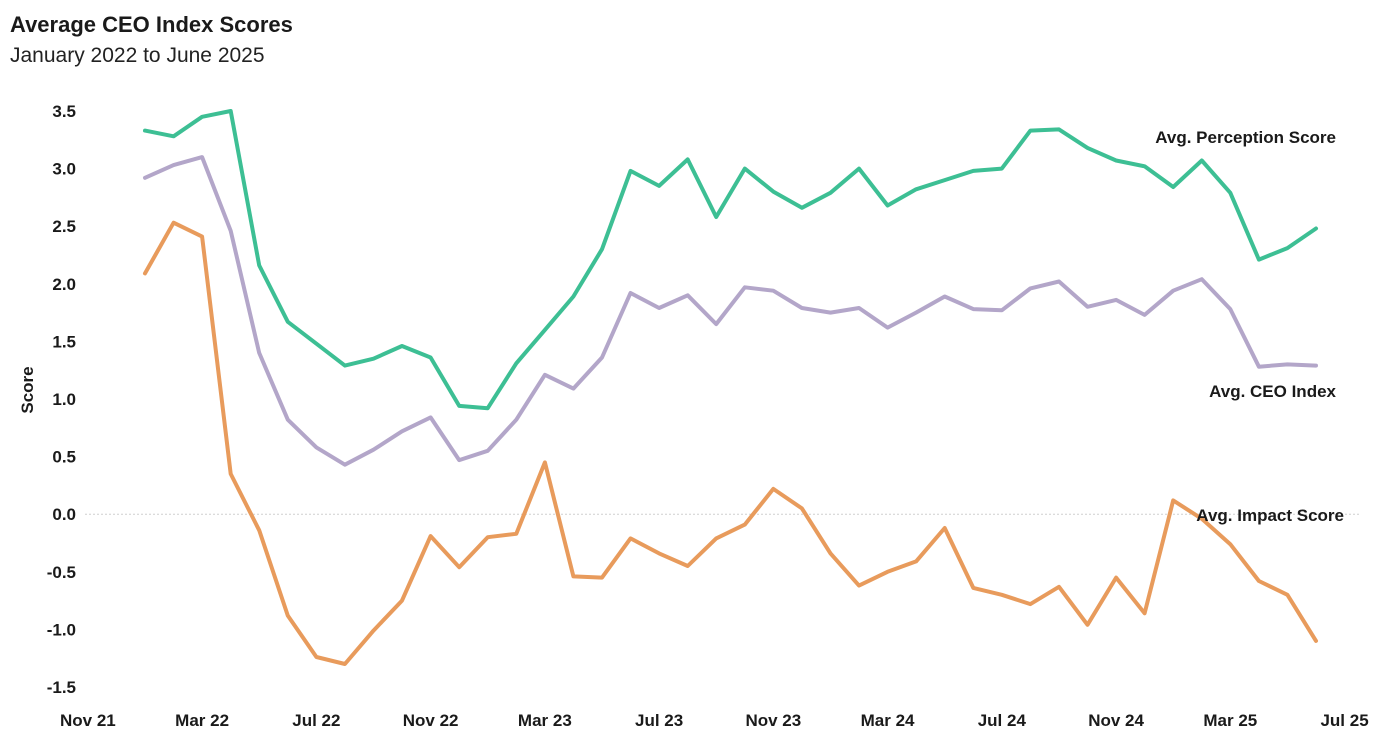 The height and width of the screenshot is (737, 1382). What do you see at coordinates (137, 55) in the screenshot?
I see `chart-subtitle: January 2022 to June 2025` at bounding box center [137, 55].